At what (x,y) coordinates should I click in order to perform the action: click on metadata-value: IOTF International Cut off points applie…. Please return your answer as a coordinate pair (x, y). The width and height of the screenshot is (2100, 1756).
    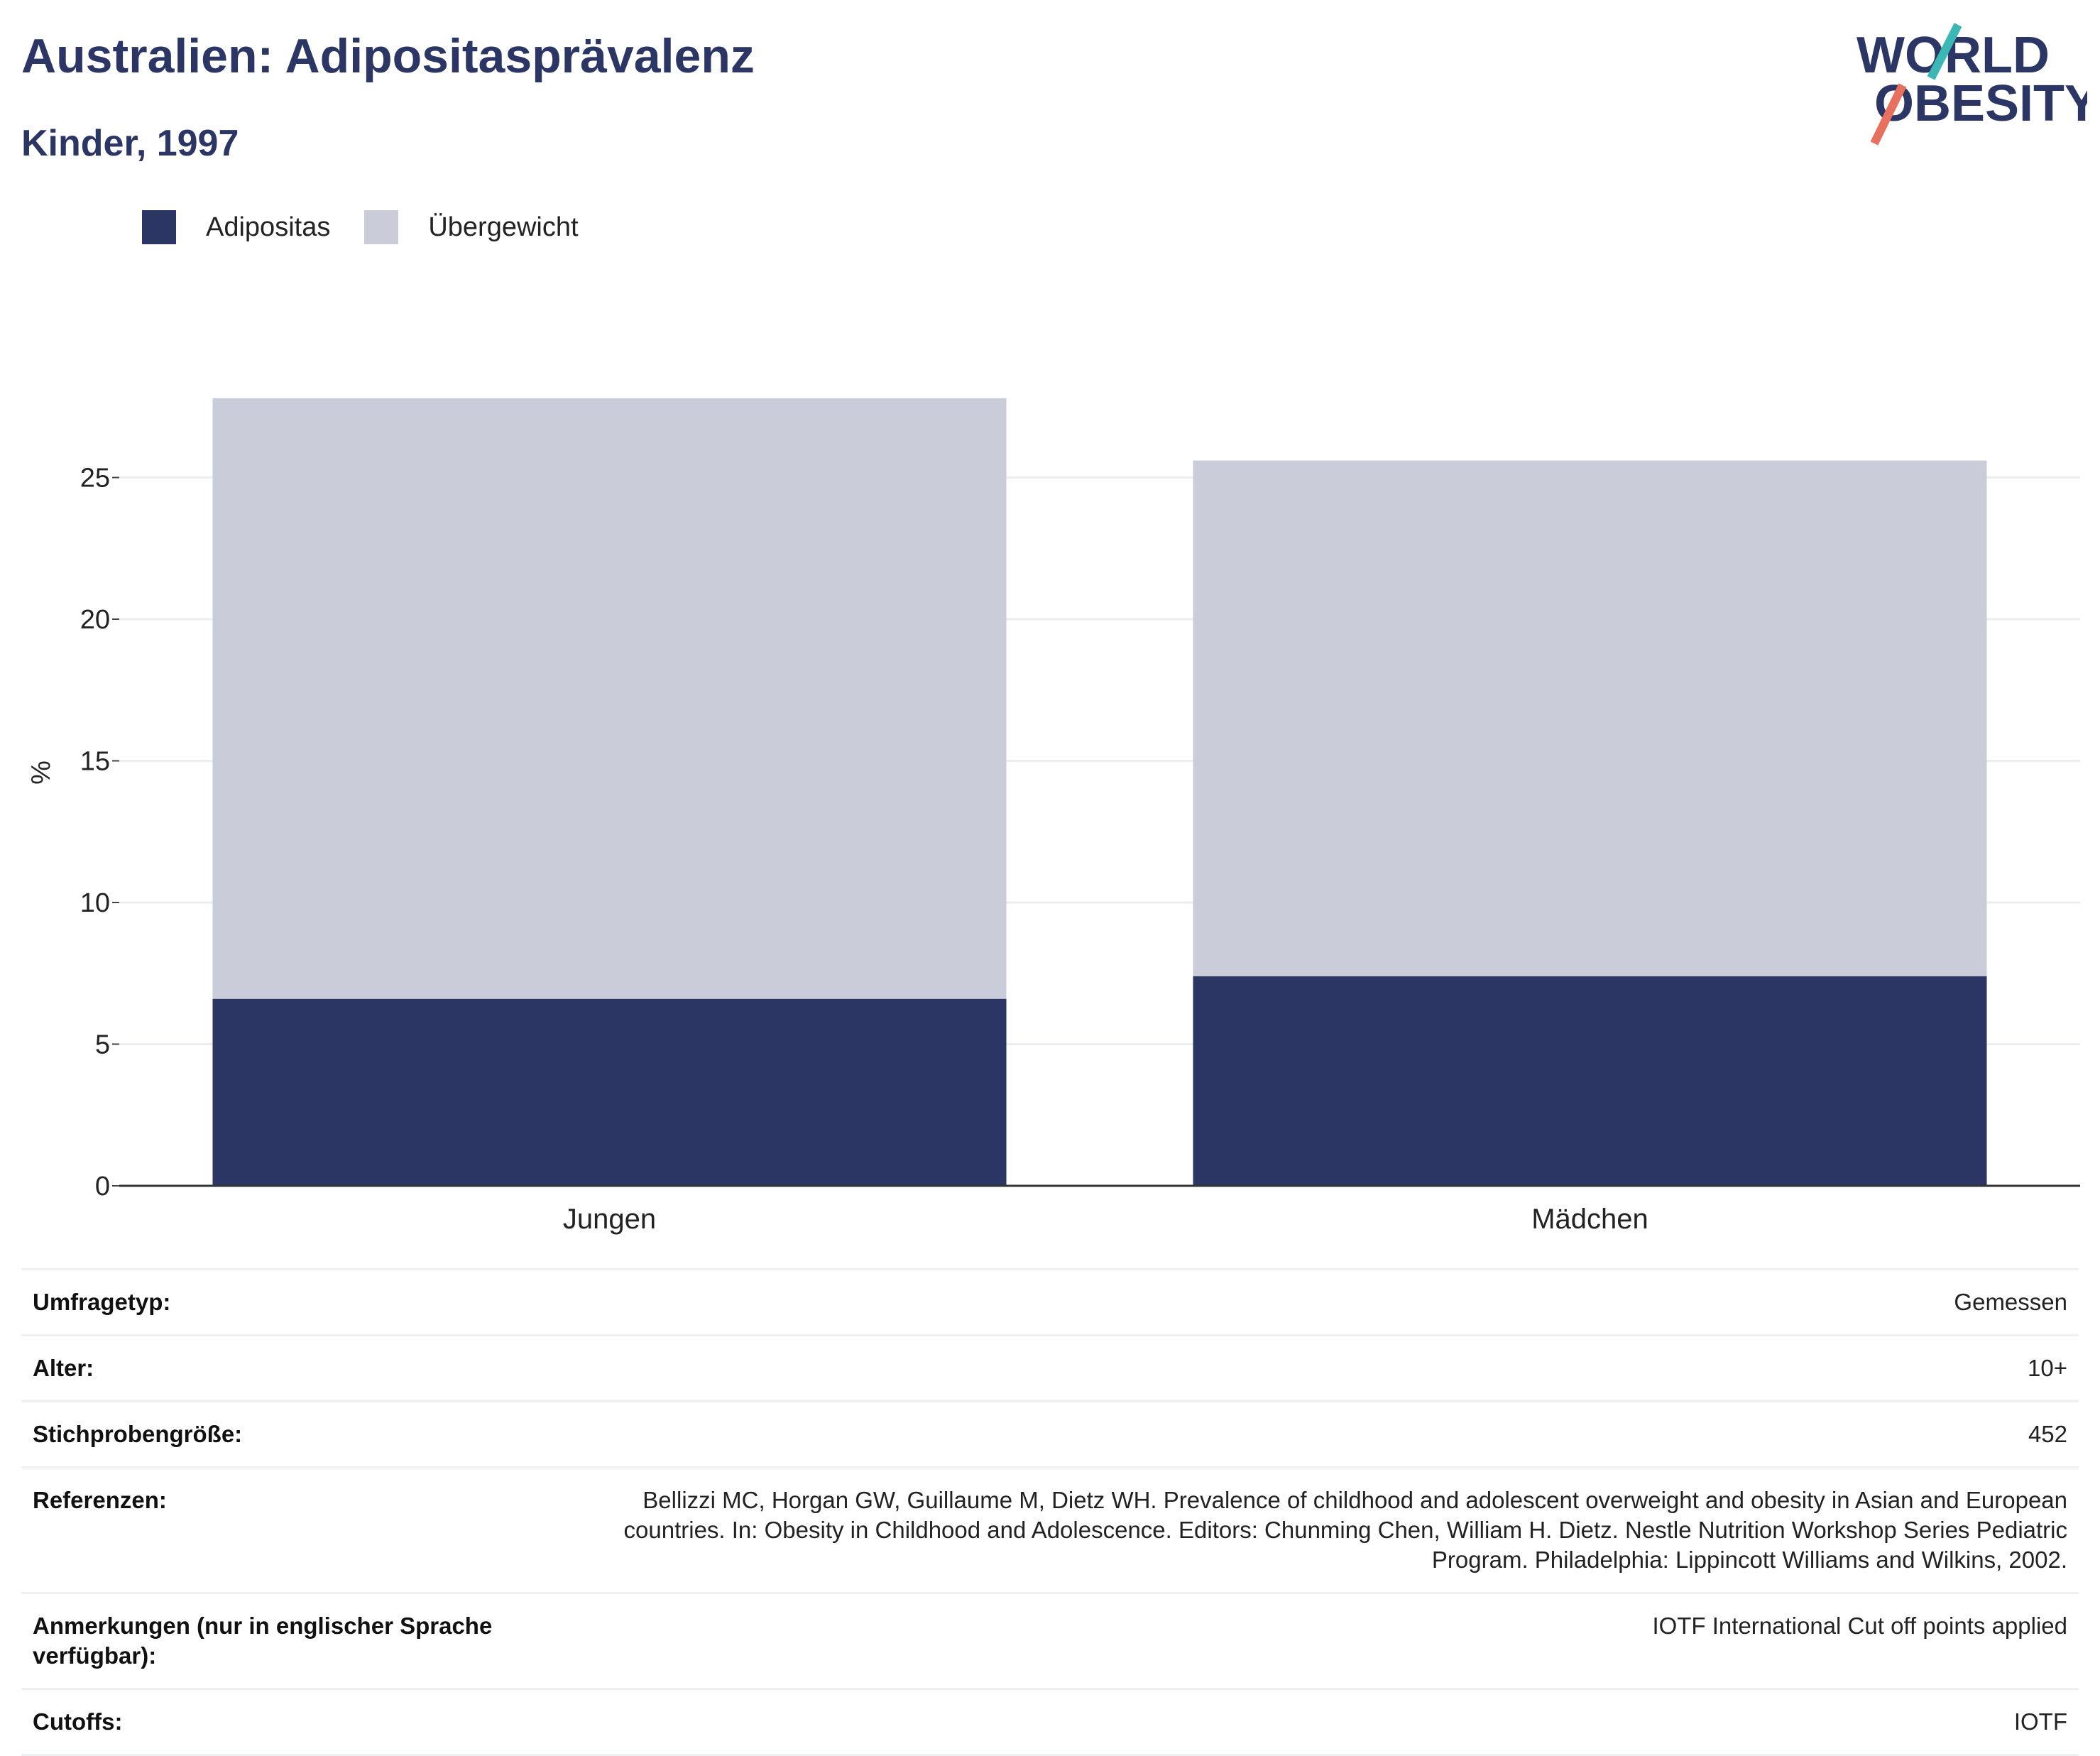
    Looking at the image, I should click on (1310, 1640).